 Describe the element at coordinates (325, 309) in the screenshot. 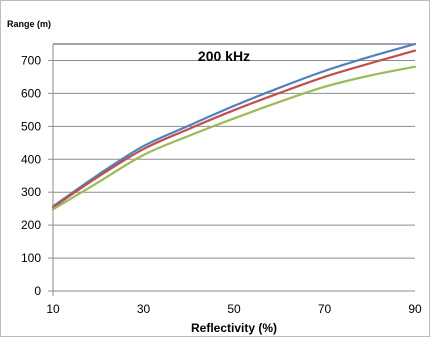

I see `x-tick-label-70: 70` at that location.